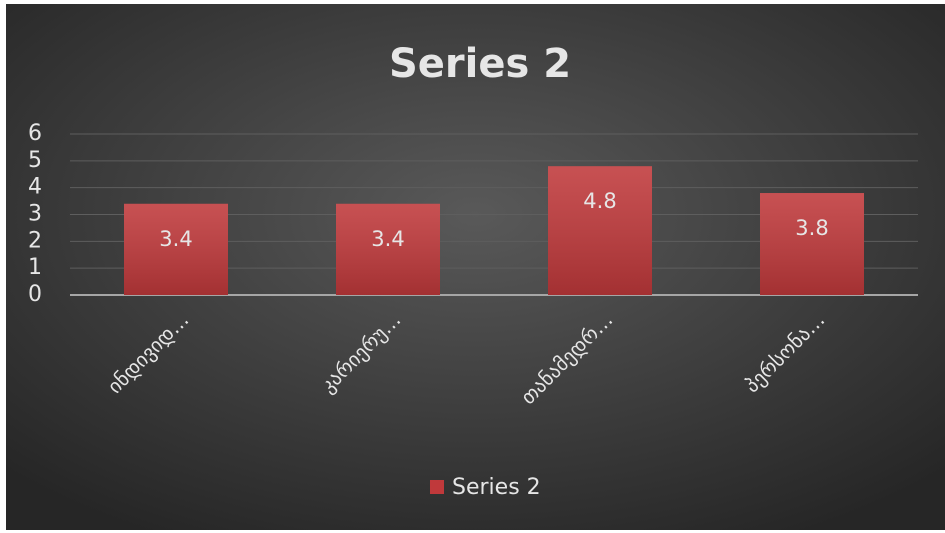 The width and height of the screenshot is (945, 533). I want to click on y-tick-label: 5, so click(35, 160).